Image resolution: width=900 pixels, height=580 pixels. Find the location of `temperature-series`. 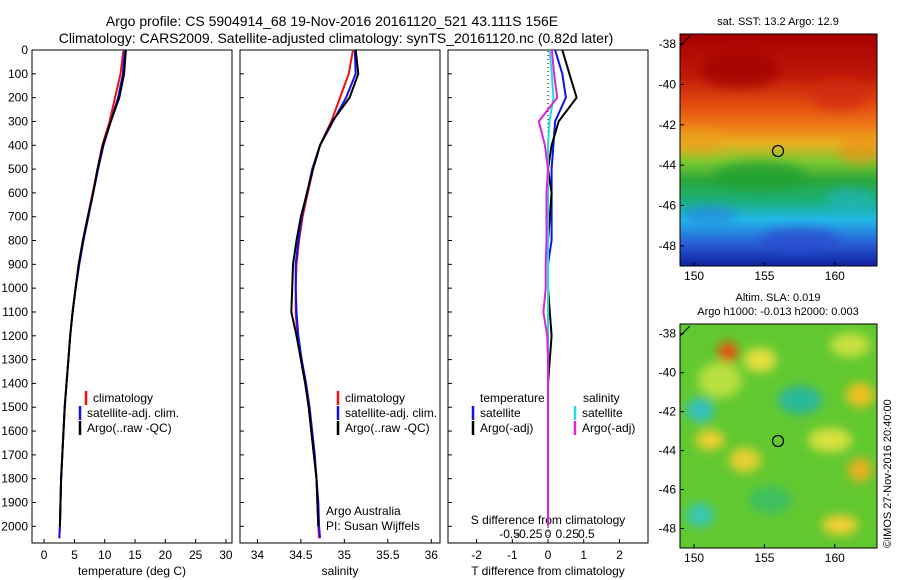

temperature-series is located at coordinates (92, 294).